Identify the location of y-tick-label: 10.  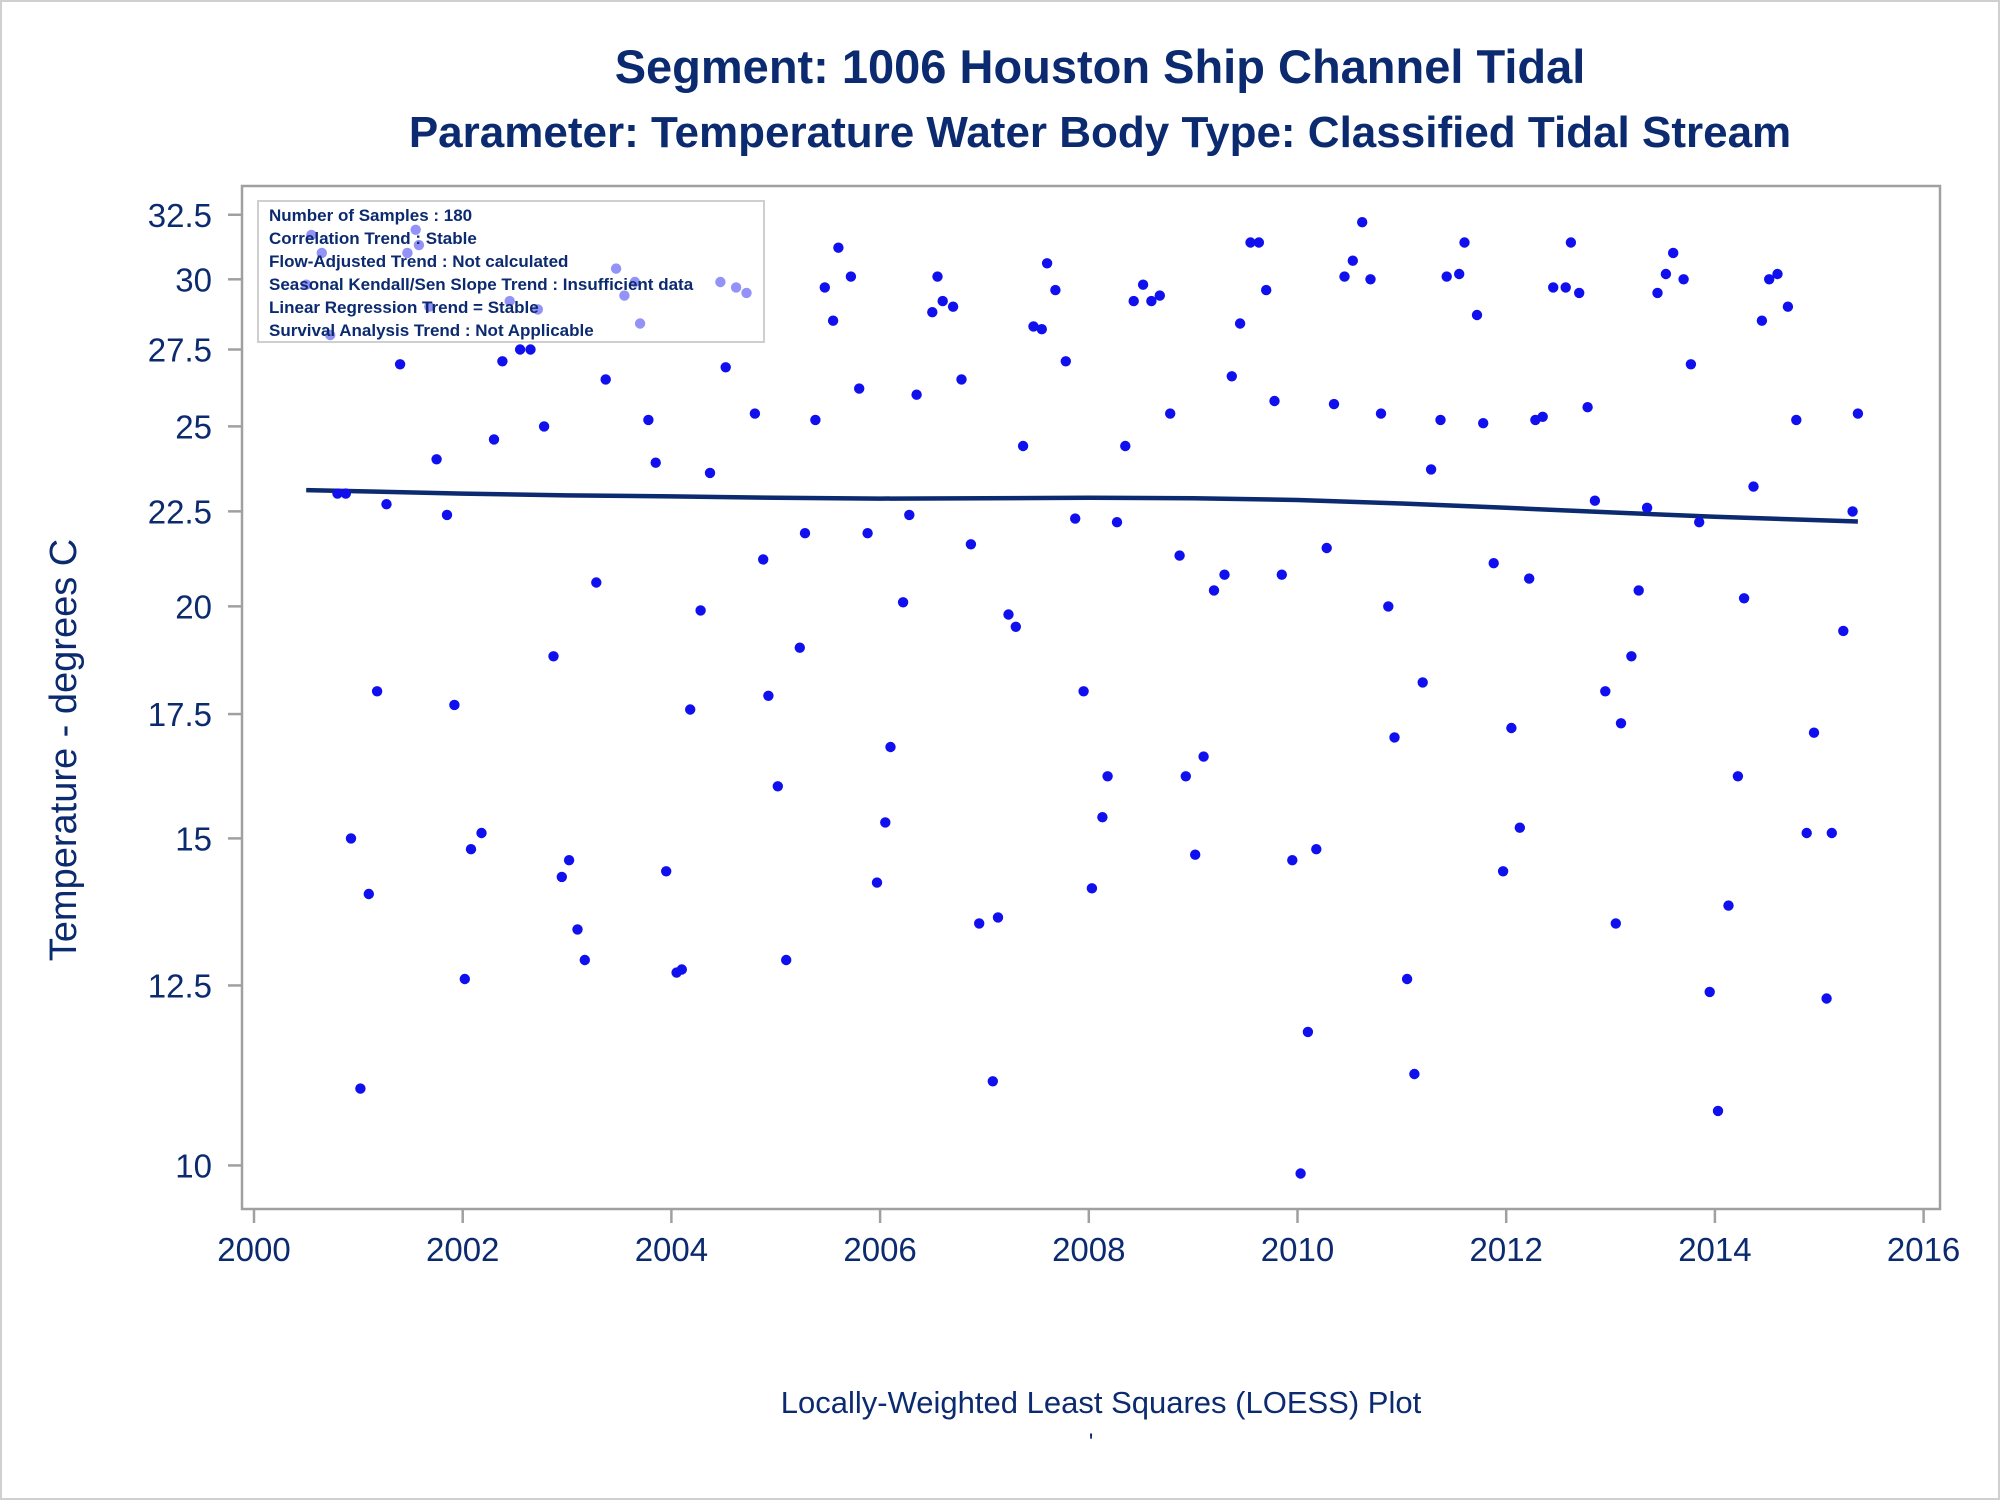
(193, 1165).